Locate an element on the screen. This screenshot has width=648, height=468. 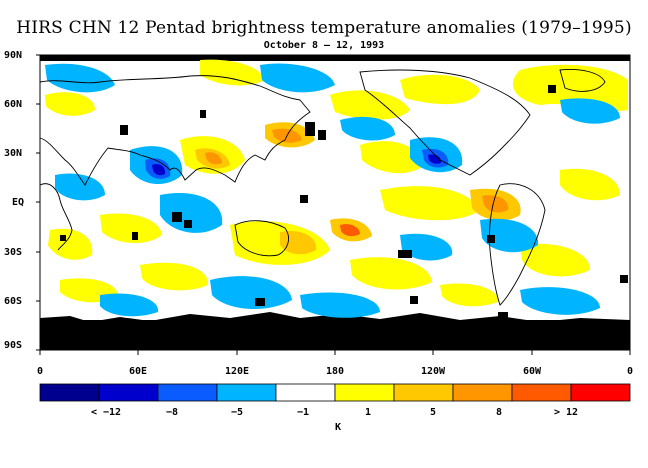
eurasia-outline is located at coordinates (175, 130).